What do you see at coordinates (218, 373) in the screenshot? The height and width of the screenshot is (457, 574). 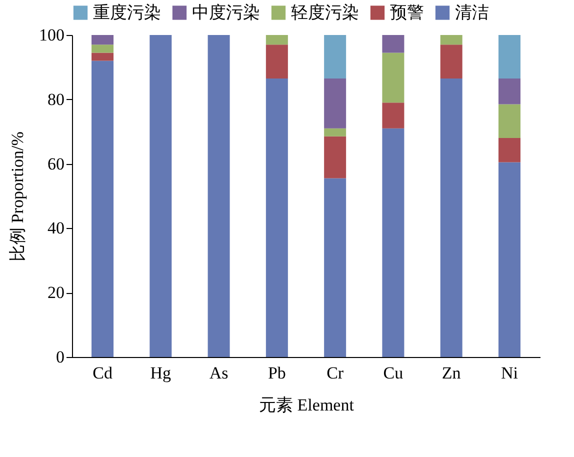 I see `x-tick-label: As` at bounding box center [218, 373].